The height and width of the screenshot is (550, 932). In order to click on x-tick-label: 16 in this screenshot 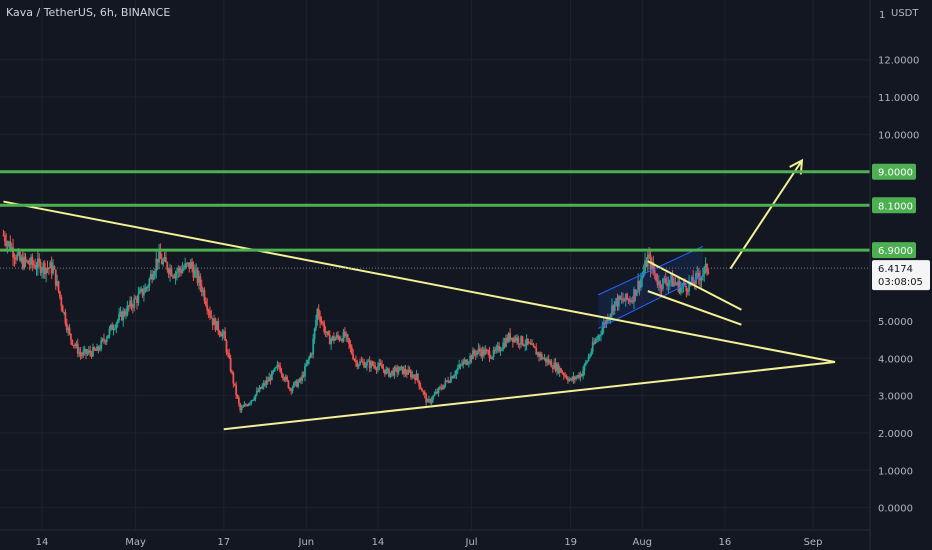, I will do `click(725, 542)`.